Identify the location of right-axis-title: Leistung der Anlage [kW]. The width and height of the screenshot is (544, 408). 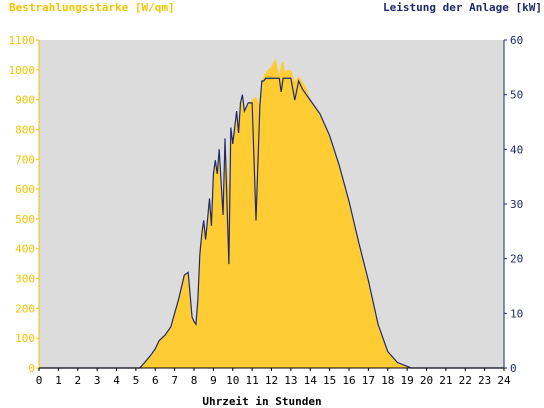
(462, 7).